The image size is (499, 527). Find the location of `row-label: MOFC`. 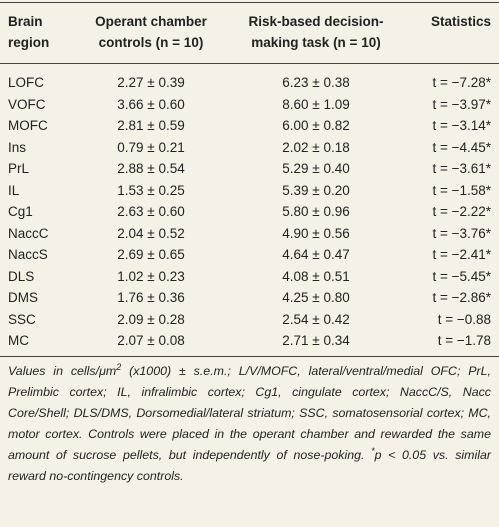

row-label: MOFC is located at coordinates (28, 126).